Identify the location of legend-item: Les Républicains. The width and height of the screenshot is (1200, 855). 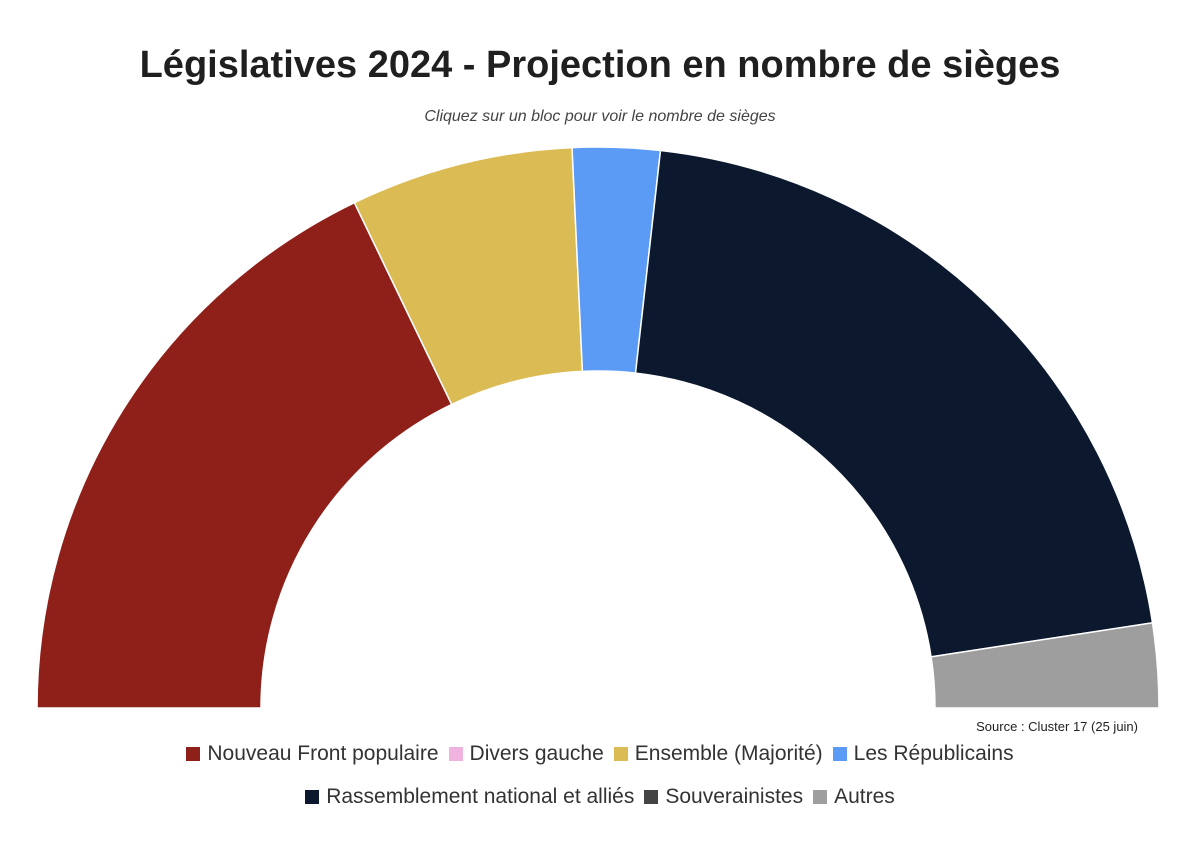
(923, 754).